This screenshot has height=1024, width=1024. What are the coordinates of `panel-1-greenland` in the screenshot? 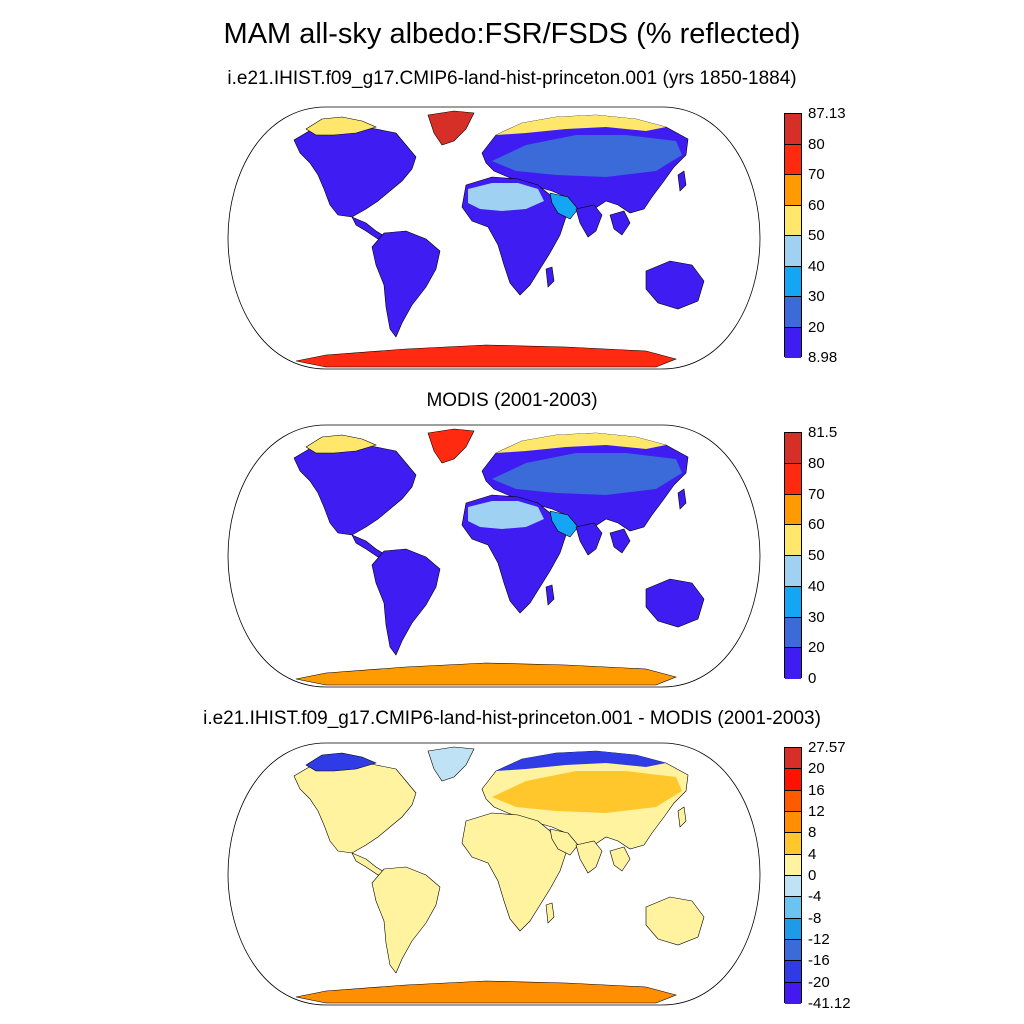 It's located at (451, 128).